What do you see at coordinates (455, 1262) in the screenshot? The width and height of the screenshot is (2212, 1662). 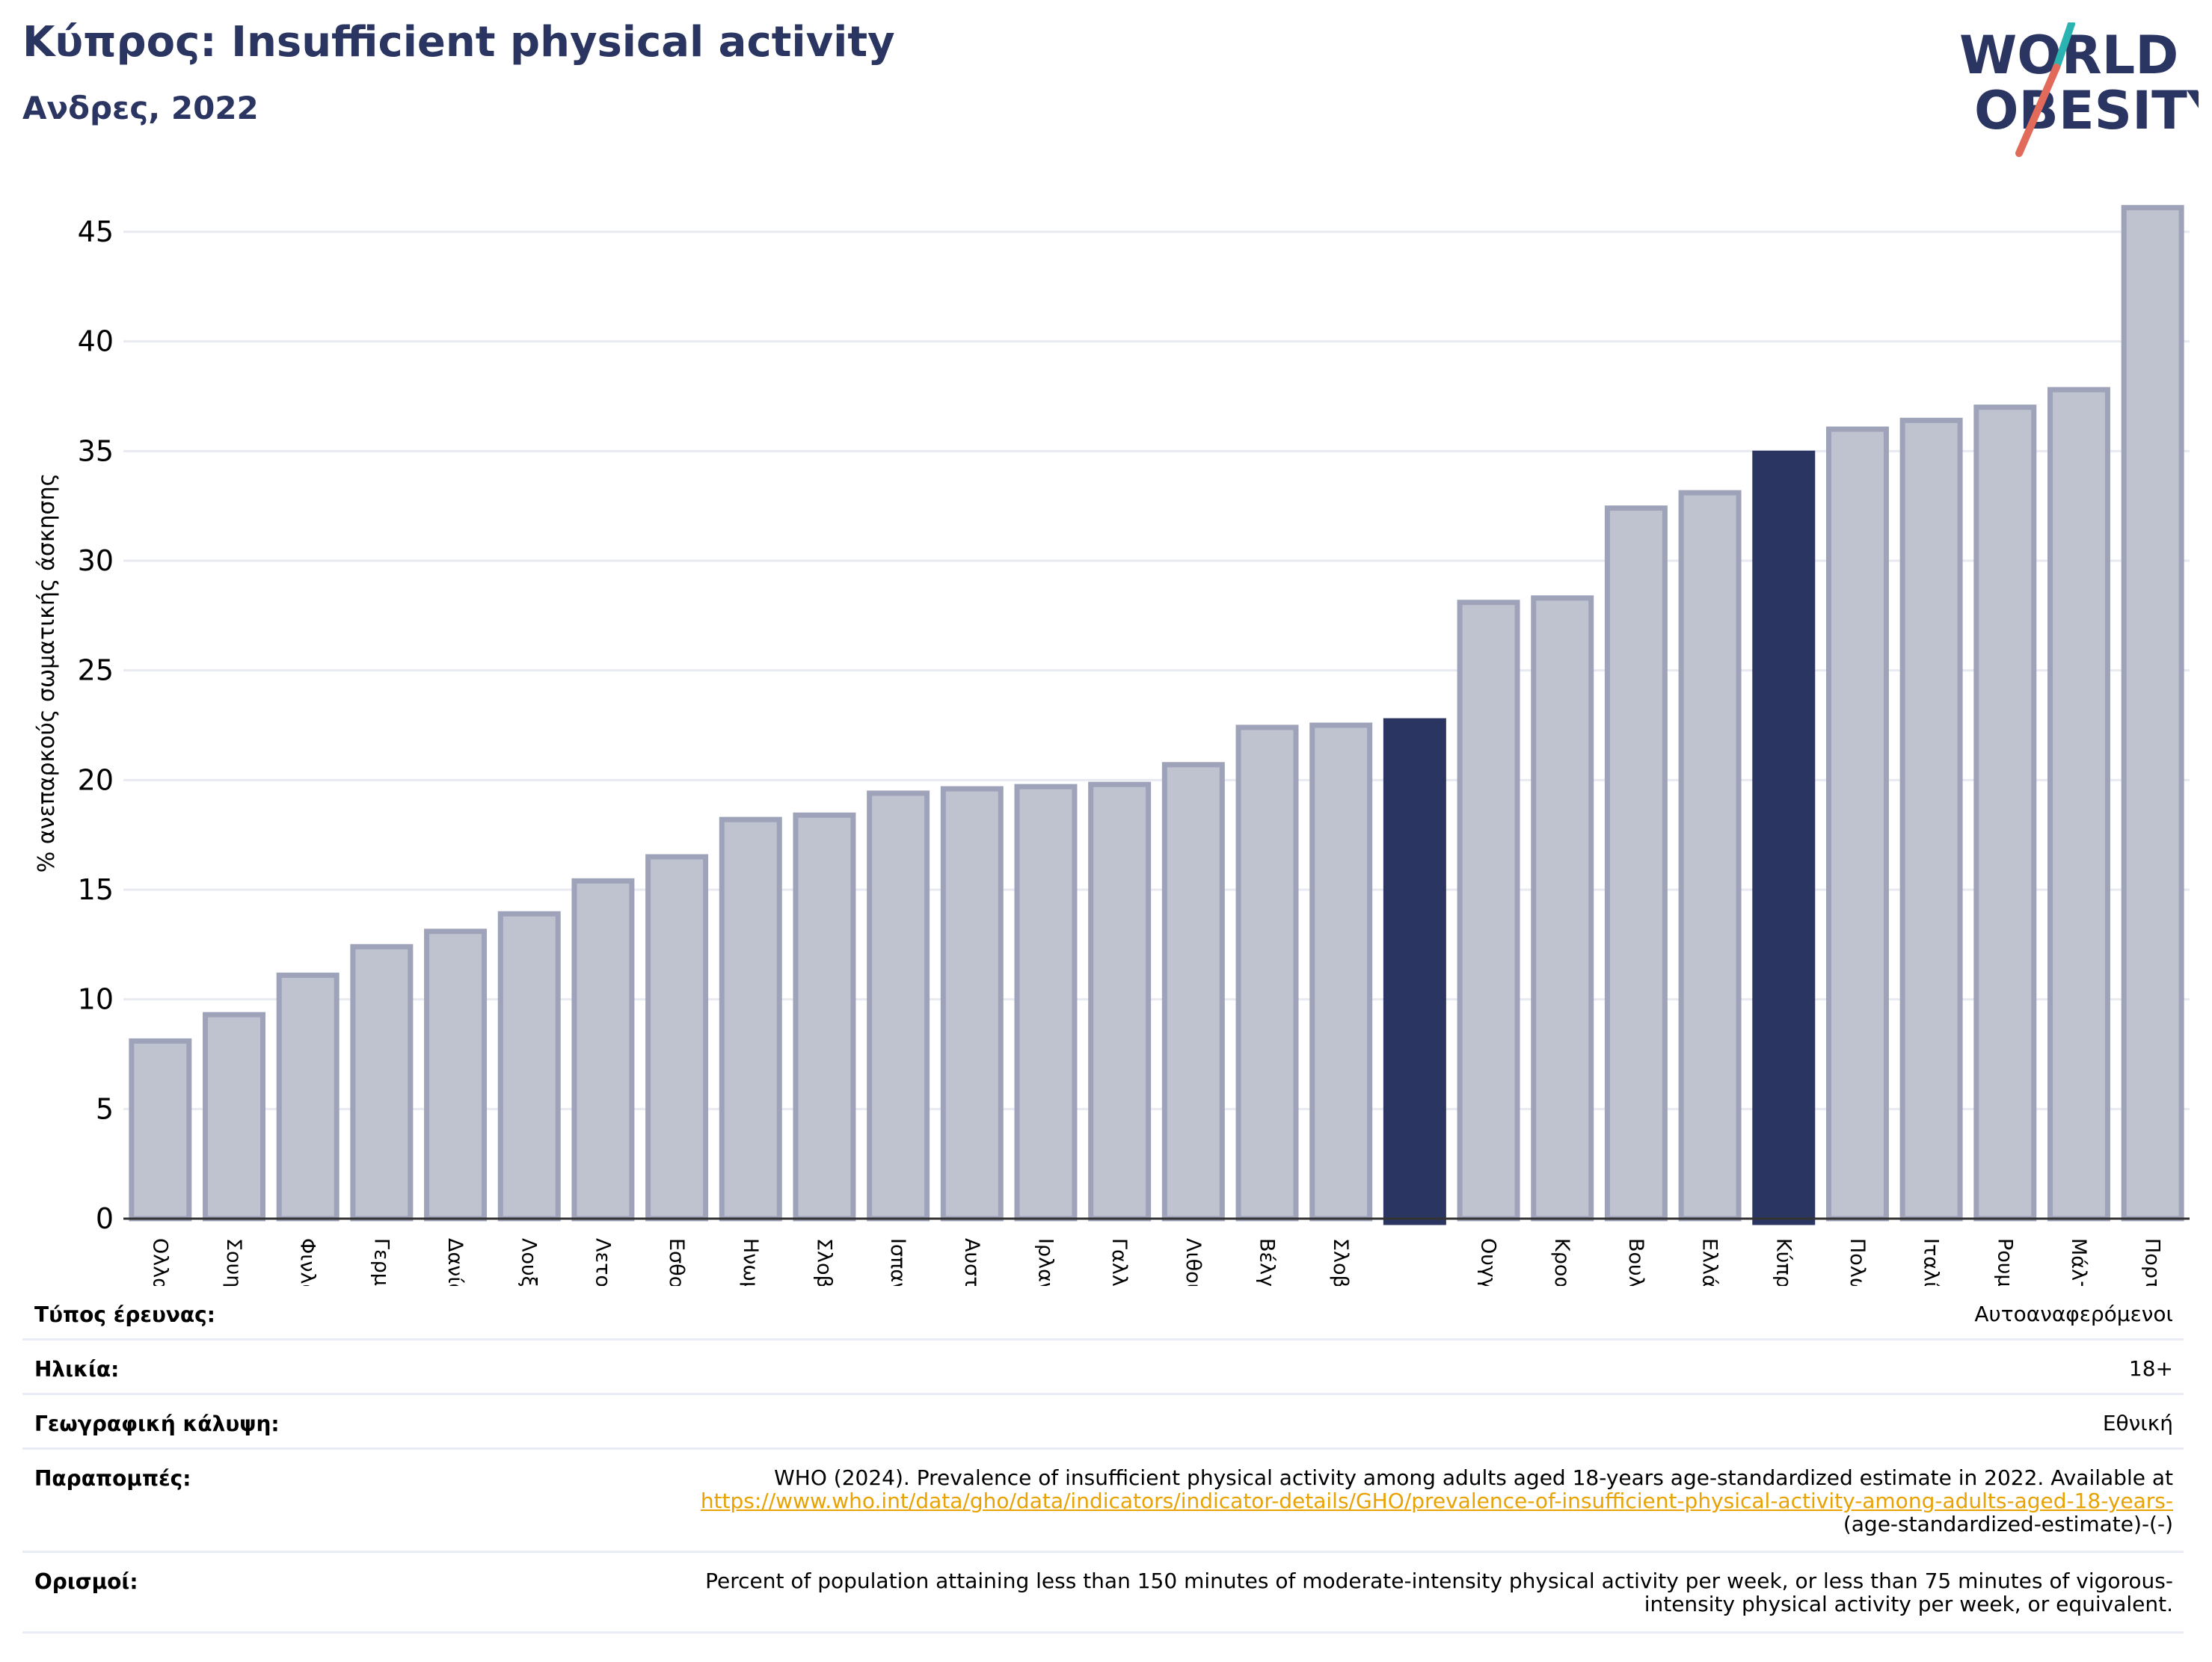 I see `x-tick-label: Δανία` at bounding box center [455, 1262].